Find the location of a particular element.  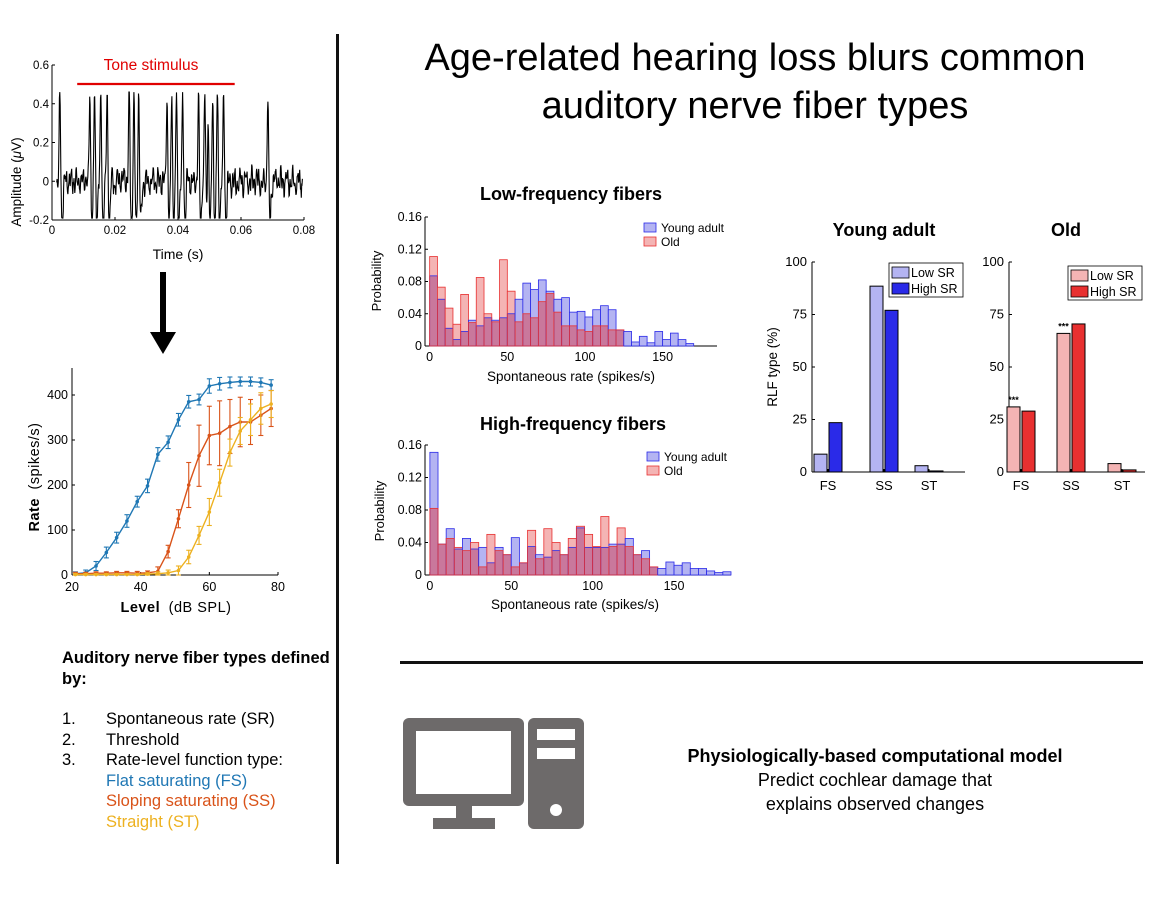

legend-swatch-old is located at coordinates (653, 470).